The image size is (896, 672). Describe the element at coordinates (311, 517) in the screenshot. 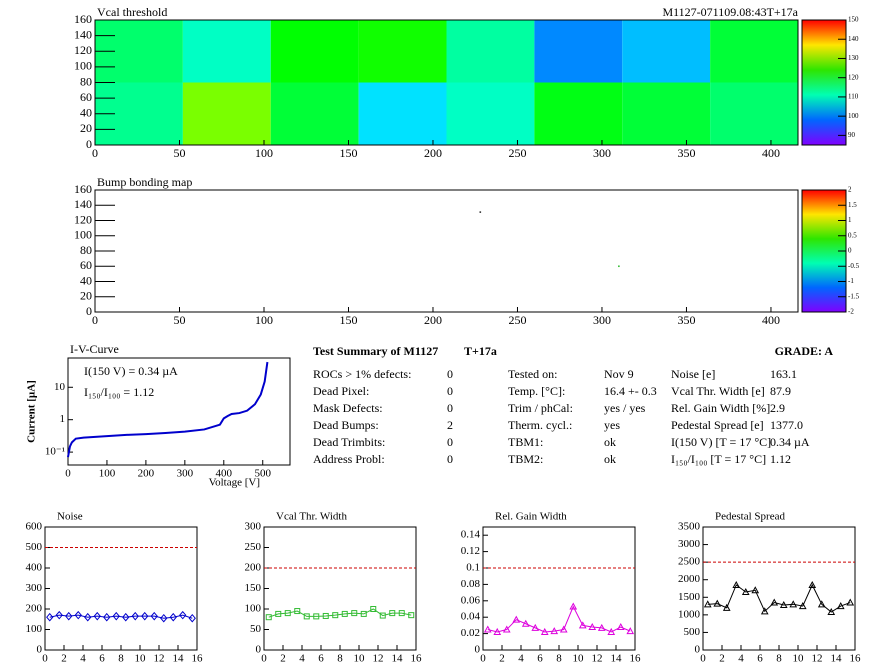

I see `chart-title: Vcal Thr. Width` at that location.